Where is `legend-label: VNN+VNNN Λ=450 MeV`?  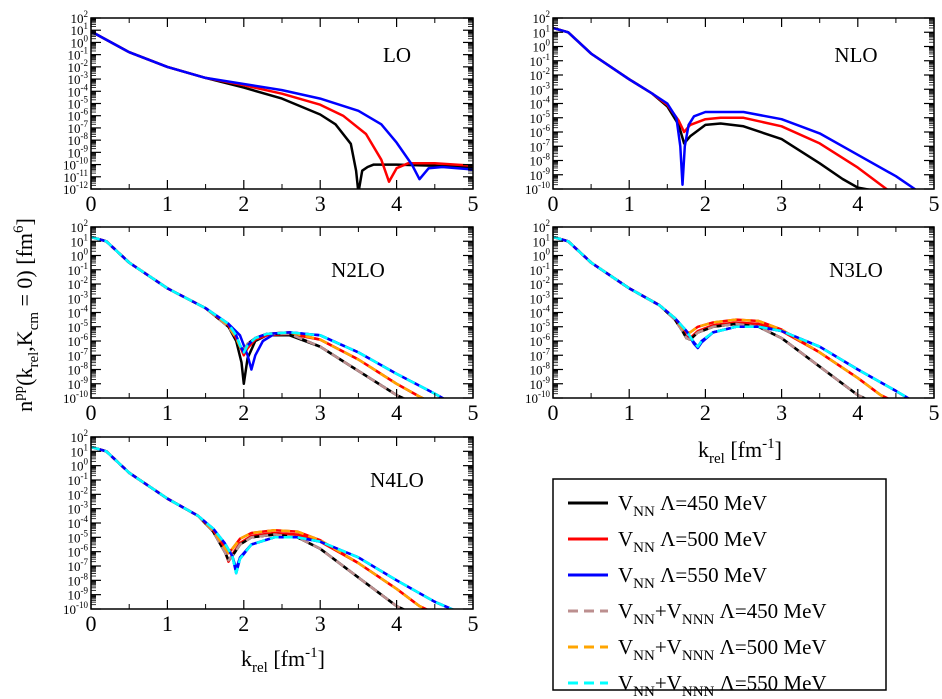 legend-label: VNN+VNNN Λ=450 MeV is located at coordinates (722, 613).